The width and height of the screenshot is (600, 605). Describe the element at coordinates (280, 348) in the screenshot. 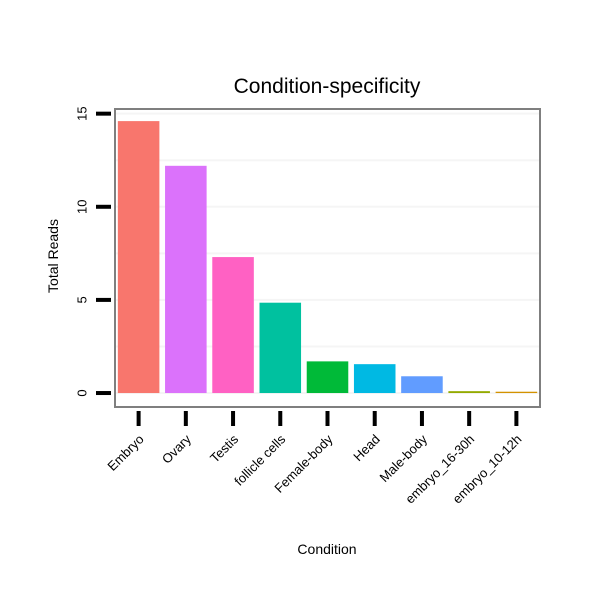

I see `bar-follicle-cells` at that location.